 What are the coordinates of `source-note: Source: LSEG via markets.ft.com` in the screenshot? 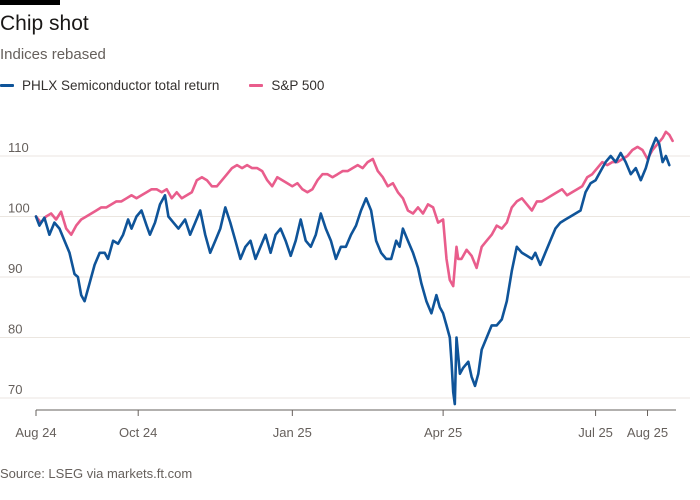 It's located at (96, 473).